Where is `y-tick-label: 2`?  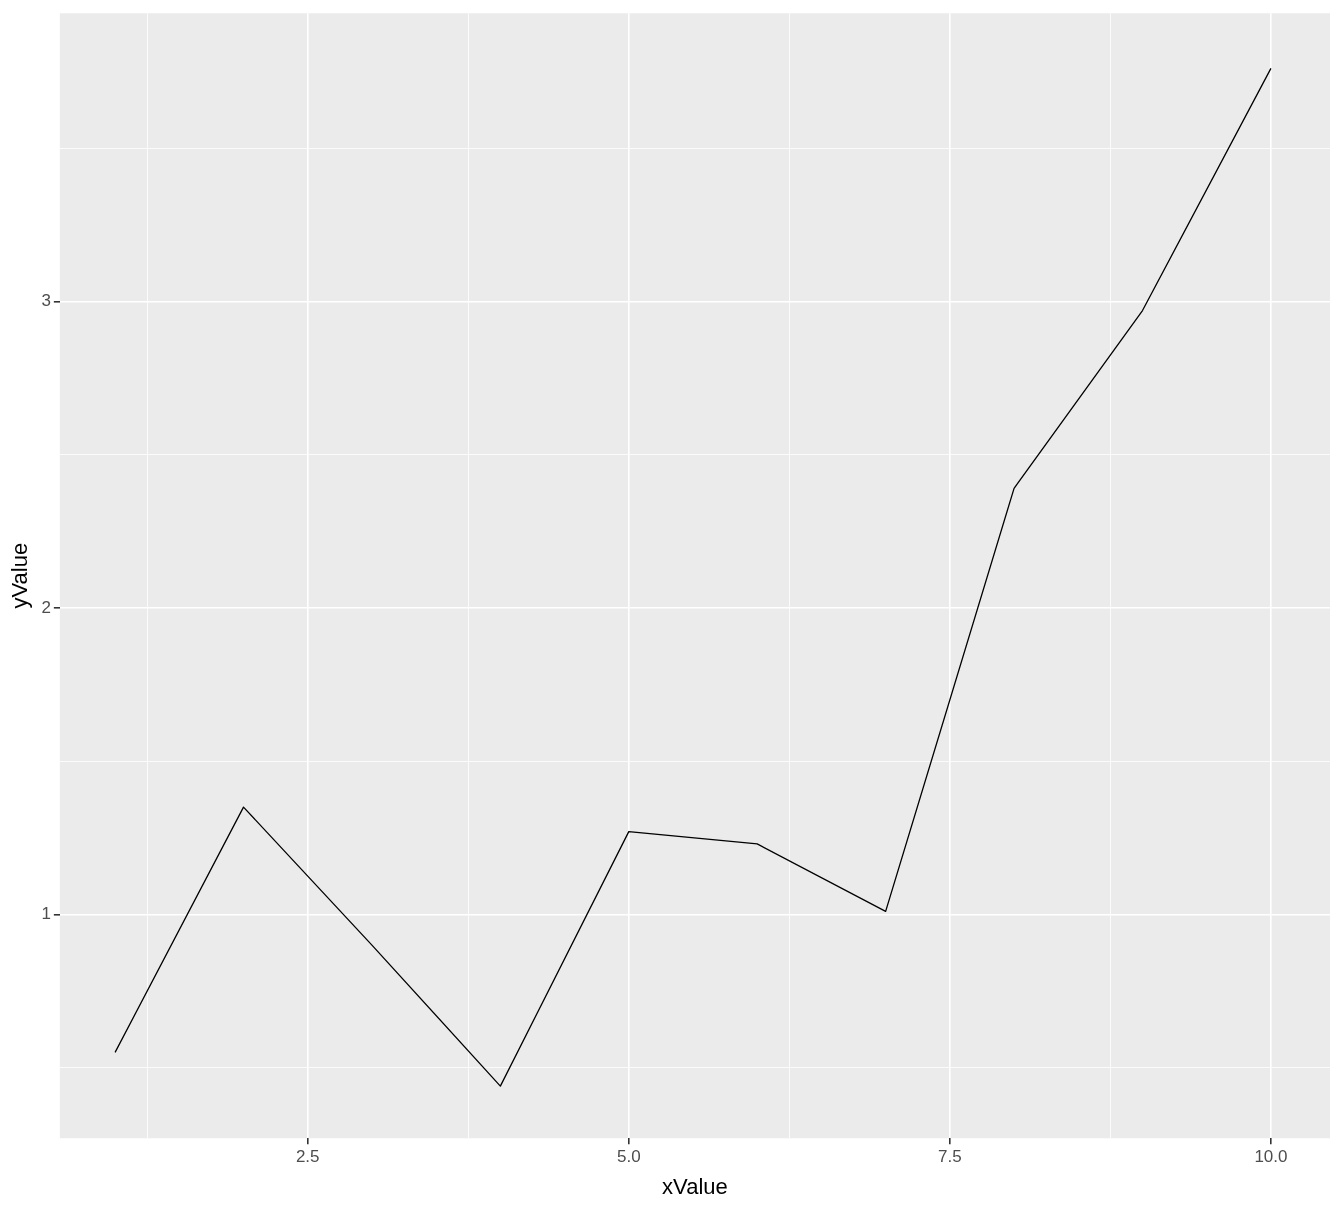
y-tick-label: 2 is located at coordinates (46, 607).